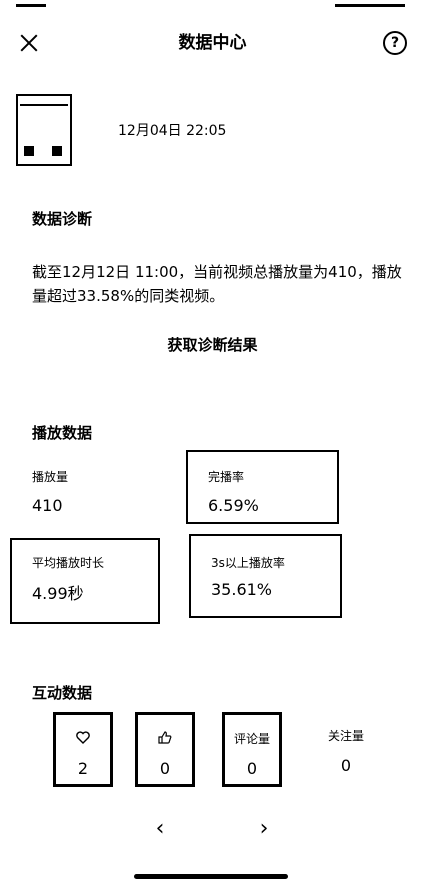 This screenshot has width=425, height=883. I want to click on follows-value: 0, so click(346, 765).